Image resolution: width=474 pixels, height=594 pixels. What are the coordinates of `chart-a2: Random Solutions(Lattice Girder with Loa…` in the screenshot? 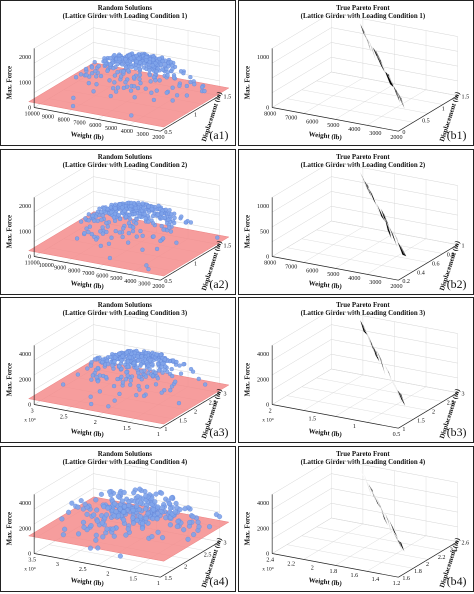 It's located at (119, 223).